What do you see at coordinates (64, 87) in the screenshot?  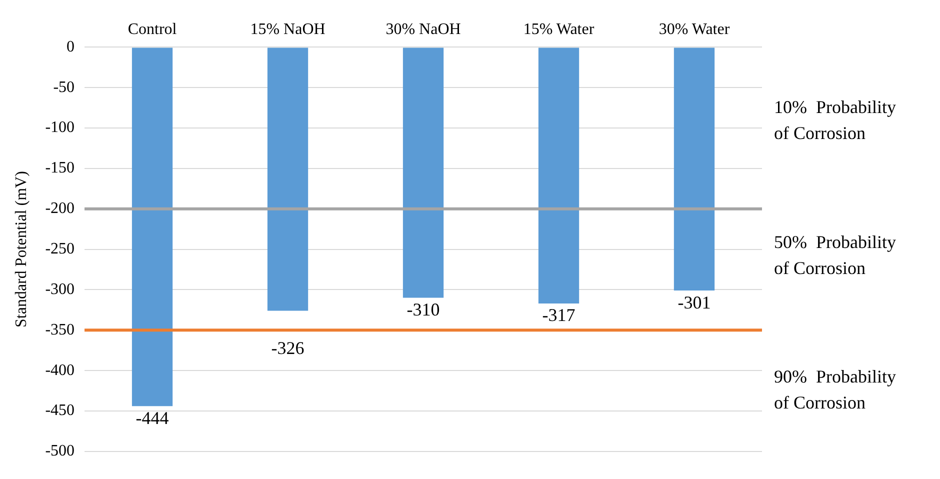 I see `y-tick-label: -50` at bounding box center [64, 87].